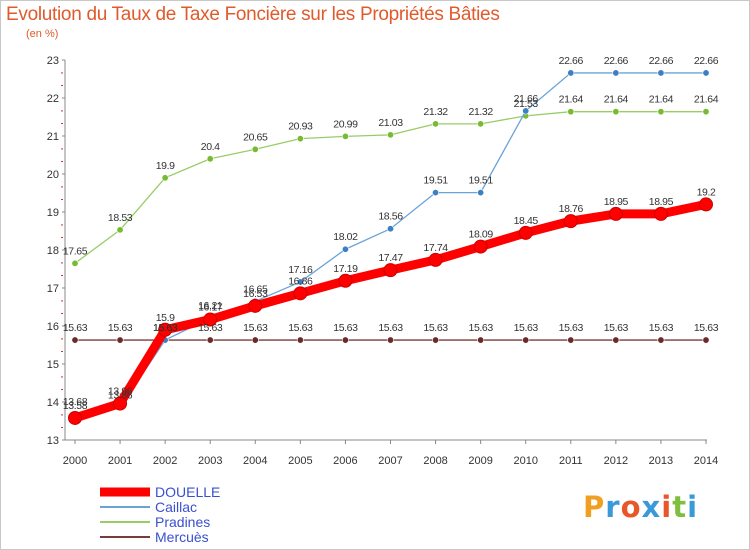  I want to click on x-tick-label: 2007, so click(390, 461).